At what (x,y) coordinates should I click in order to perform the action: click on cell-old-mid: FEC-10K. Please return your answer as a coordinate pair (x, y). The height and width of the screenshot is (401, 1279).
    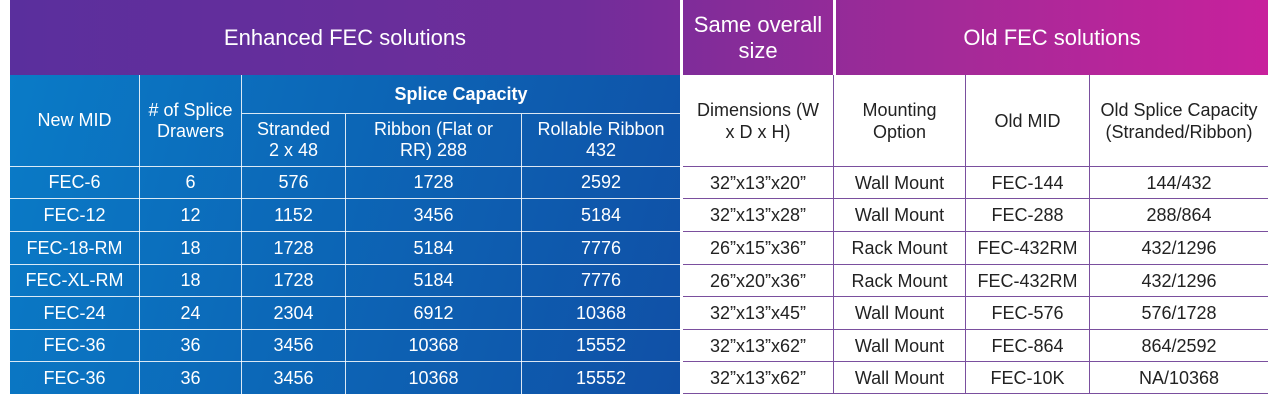
    Looking at the image, I should click on (1027, 377).